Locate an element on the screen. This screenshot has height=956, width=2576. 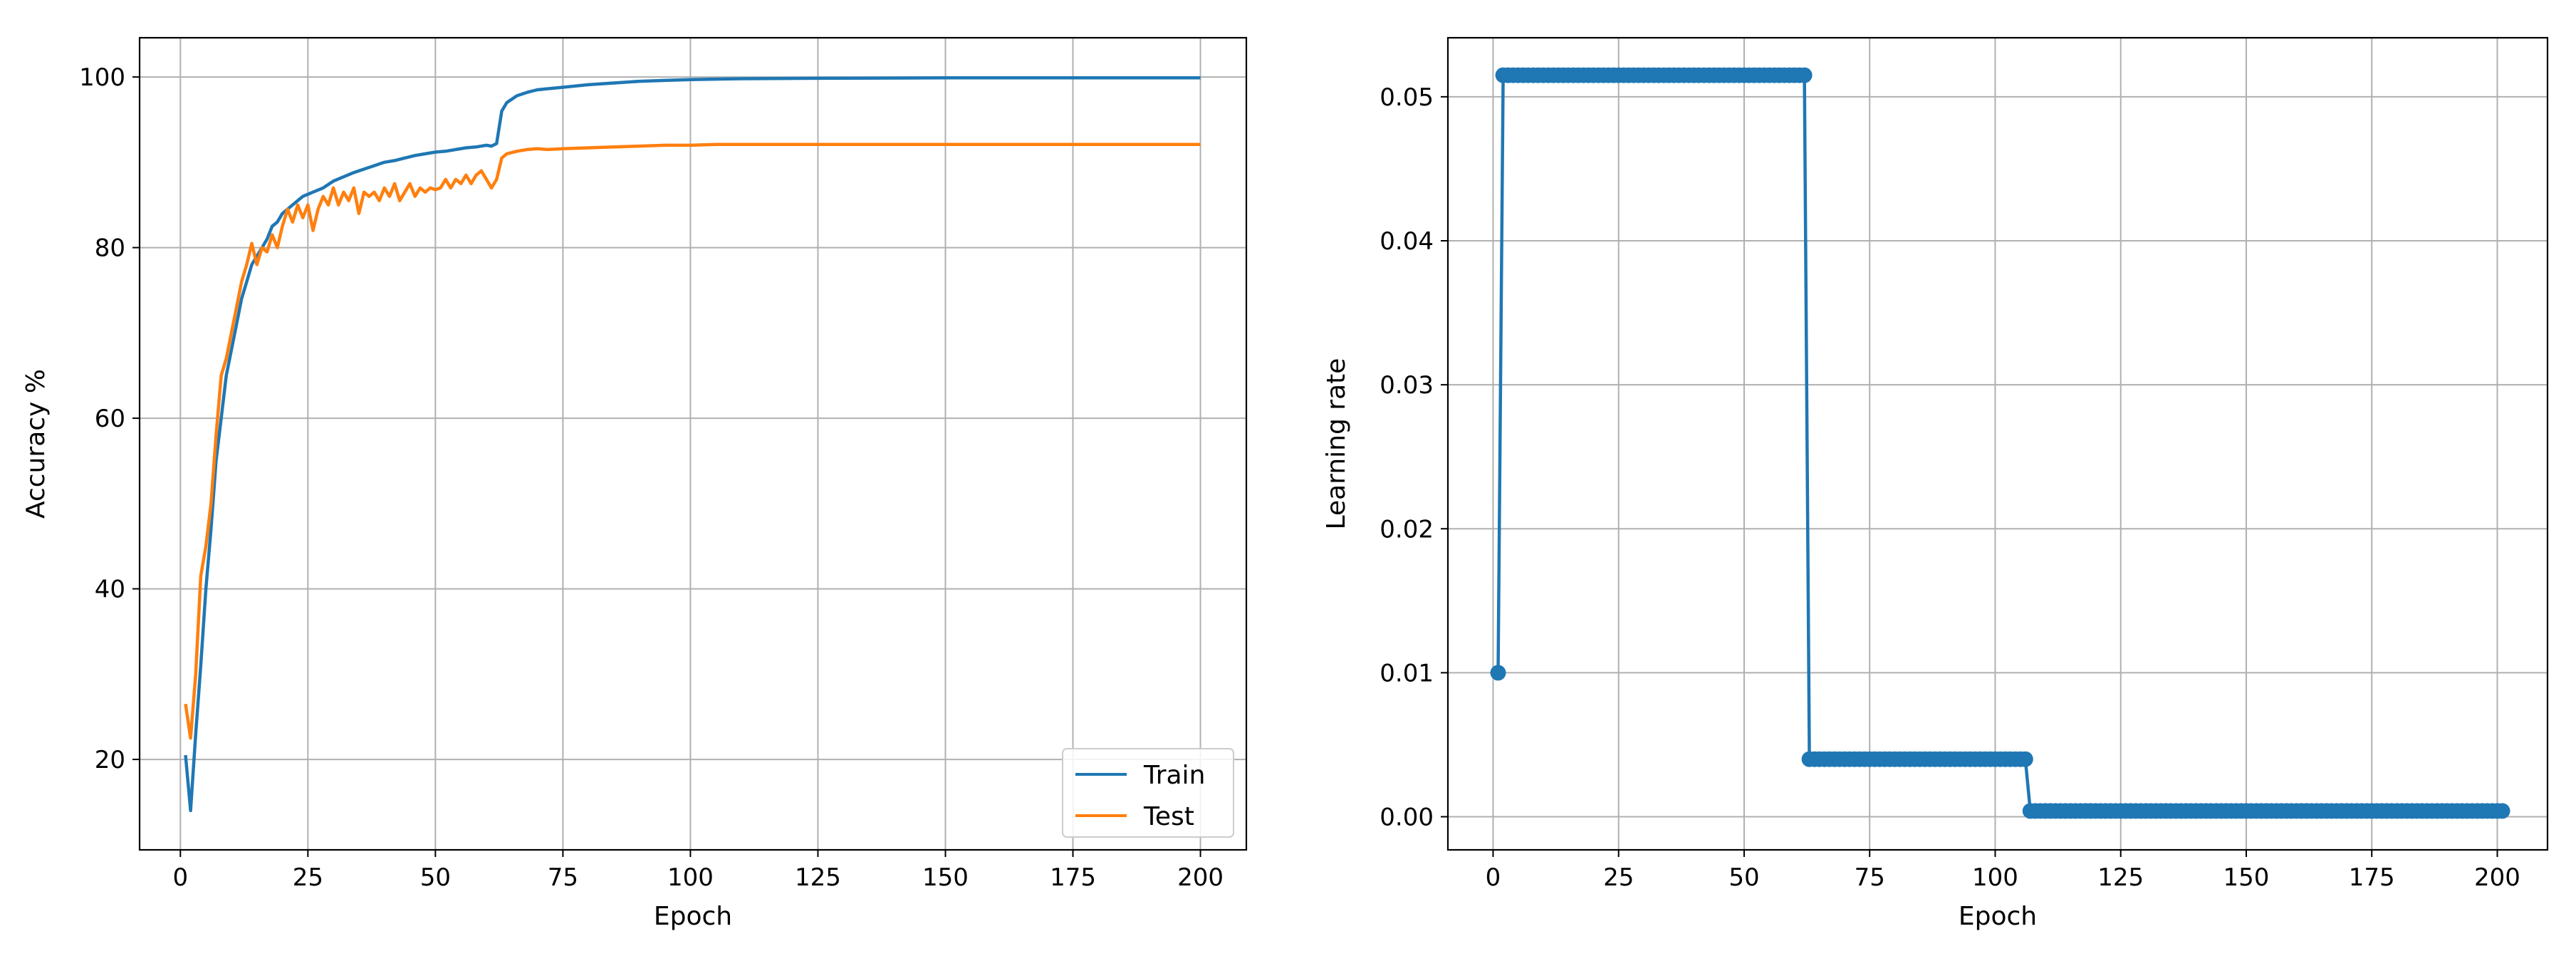
legend-test-label: Test is located at coordinates (1168, 816).